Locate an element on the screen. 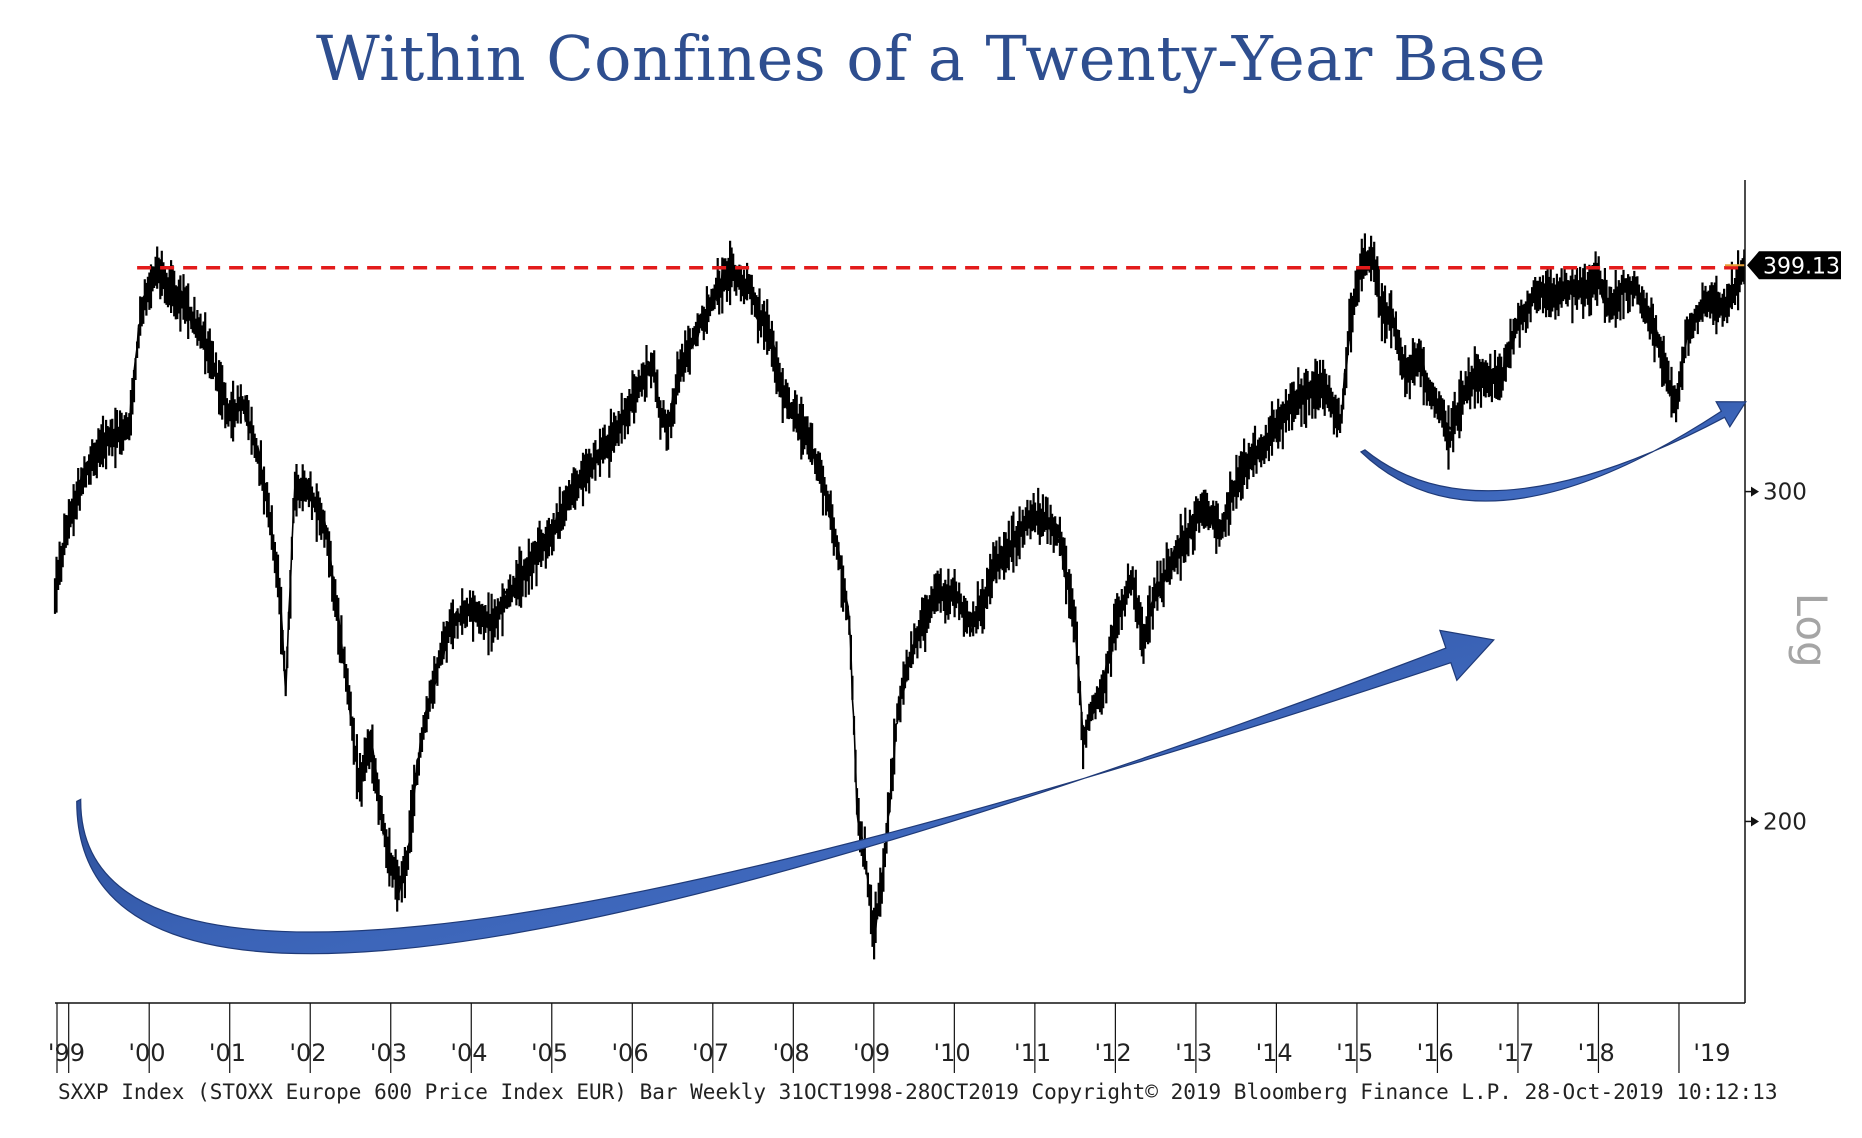 This screenshot has height=1138, width=1862. x-tick-label: '99 is located at coordinates (66, 1053).